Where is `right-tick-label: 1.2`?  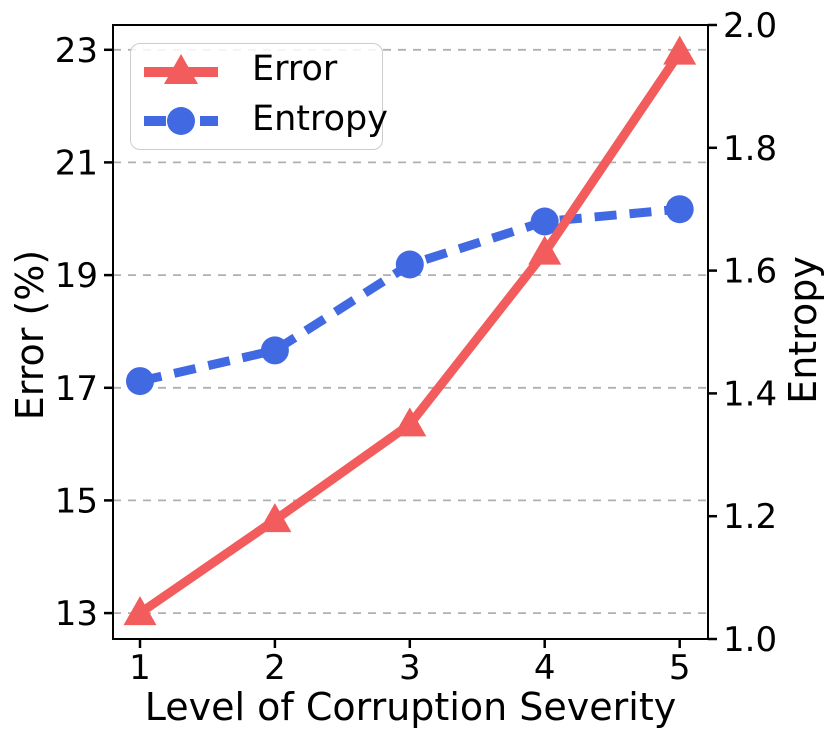 right-tick-label: 1.2 is located at coordinates (750, 517).